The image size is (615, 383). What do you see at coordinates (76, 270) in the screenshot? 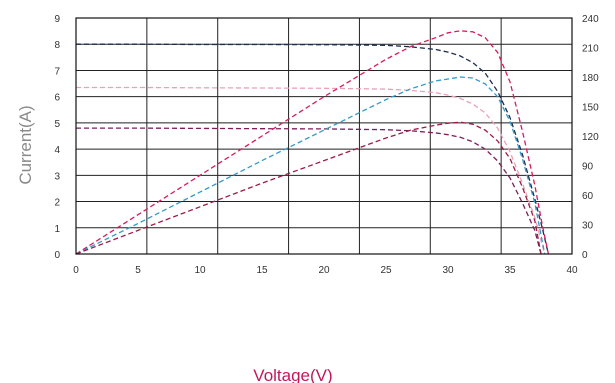
I see `x-tick-label: 0` at bounding box center [76, 270].